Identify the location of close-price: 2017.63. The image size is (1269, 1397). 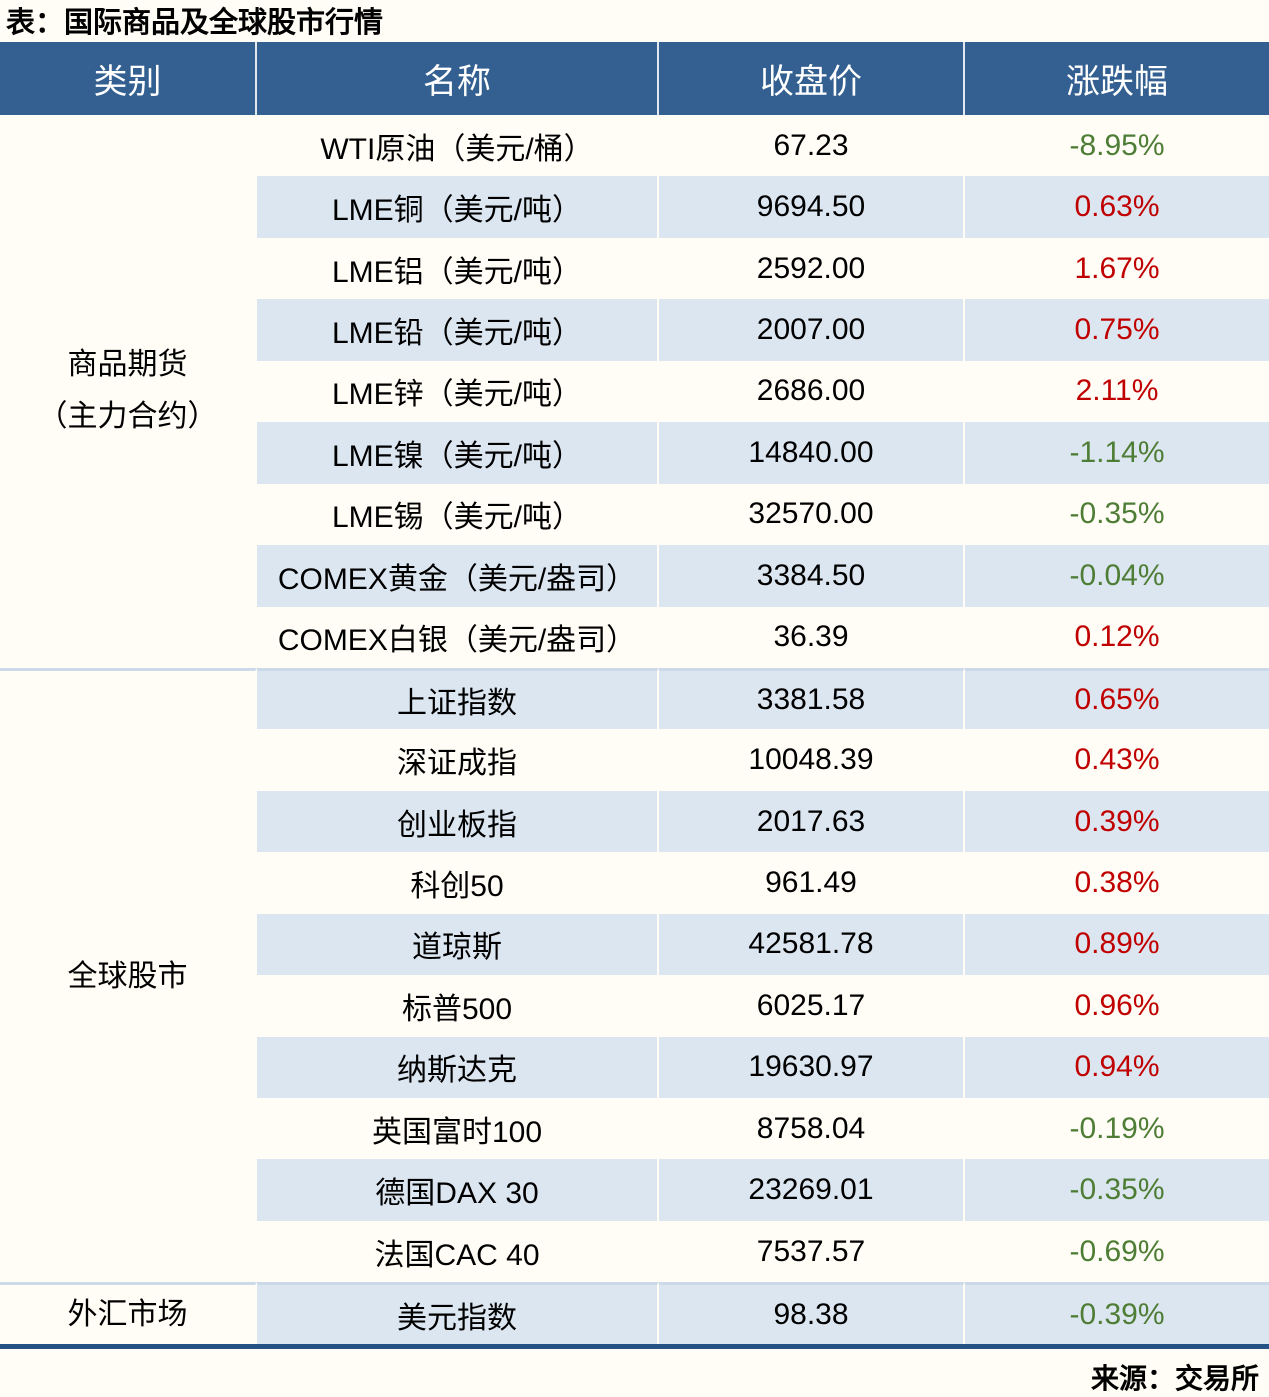
(812, 821).